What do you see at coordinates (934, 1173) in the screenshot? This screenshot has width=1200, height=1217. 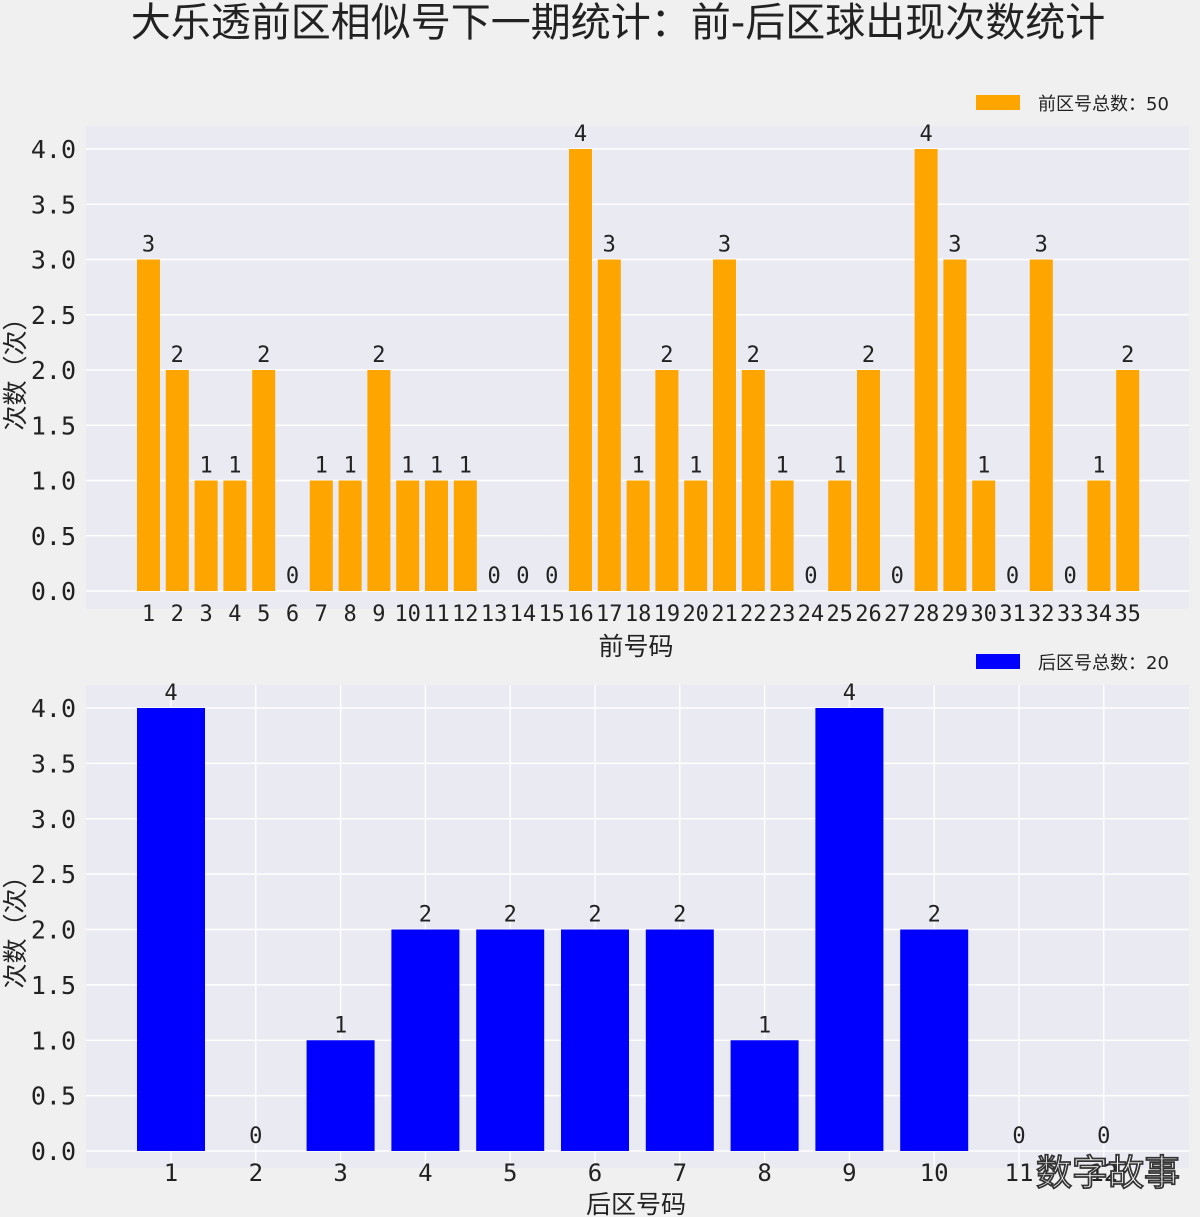 I see `x-tick-label: 10` at bounding box center [934, 1173].